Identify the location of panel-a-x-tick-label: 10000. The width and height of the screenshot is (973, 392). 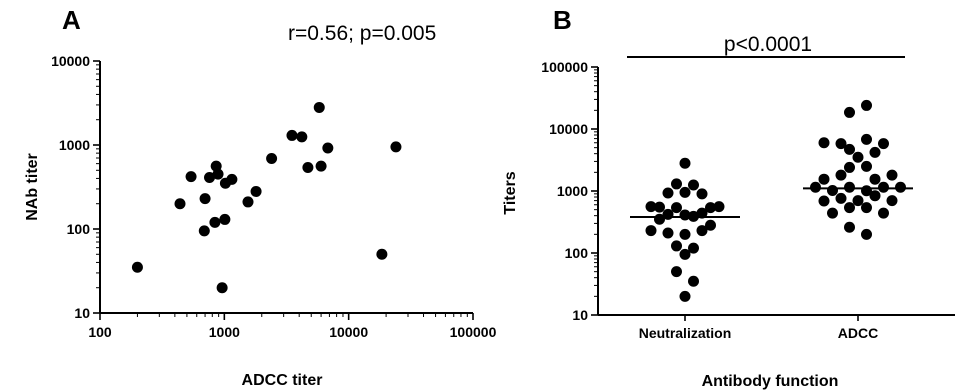
(348, 332).